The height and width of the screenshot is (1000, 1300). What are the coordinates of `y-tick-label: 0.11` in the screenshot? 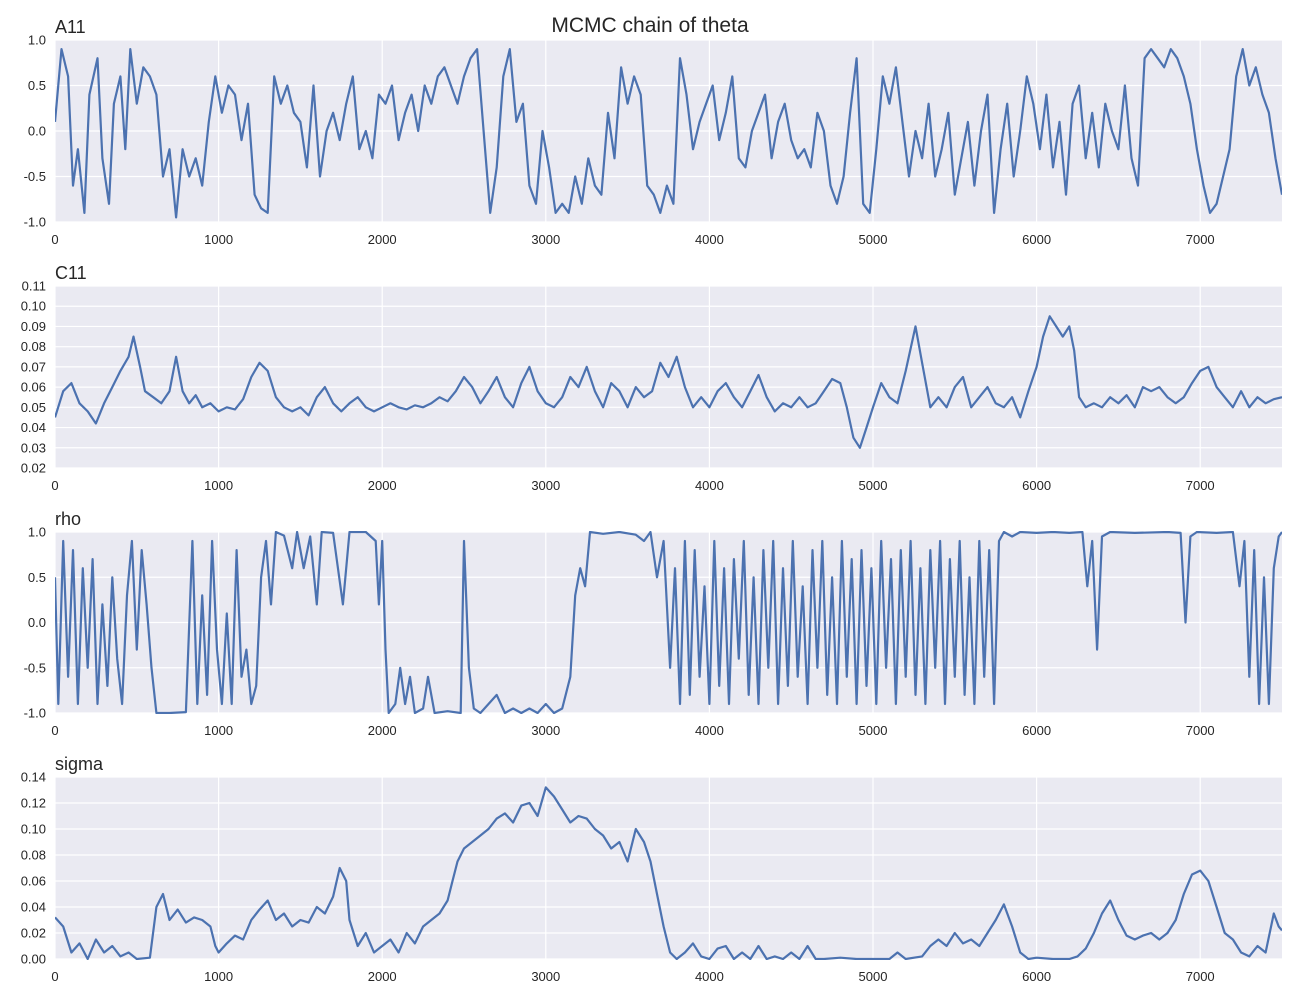 It's located at (34, 286).